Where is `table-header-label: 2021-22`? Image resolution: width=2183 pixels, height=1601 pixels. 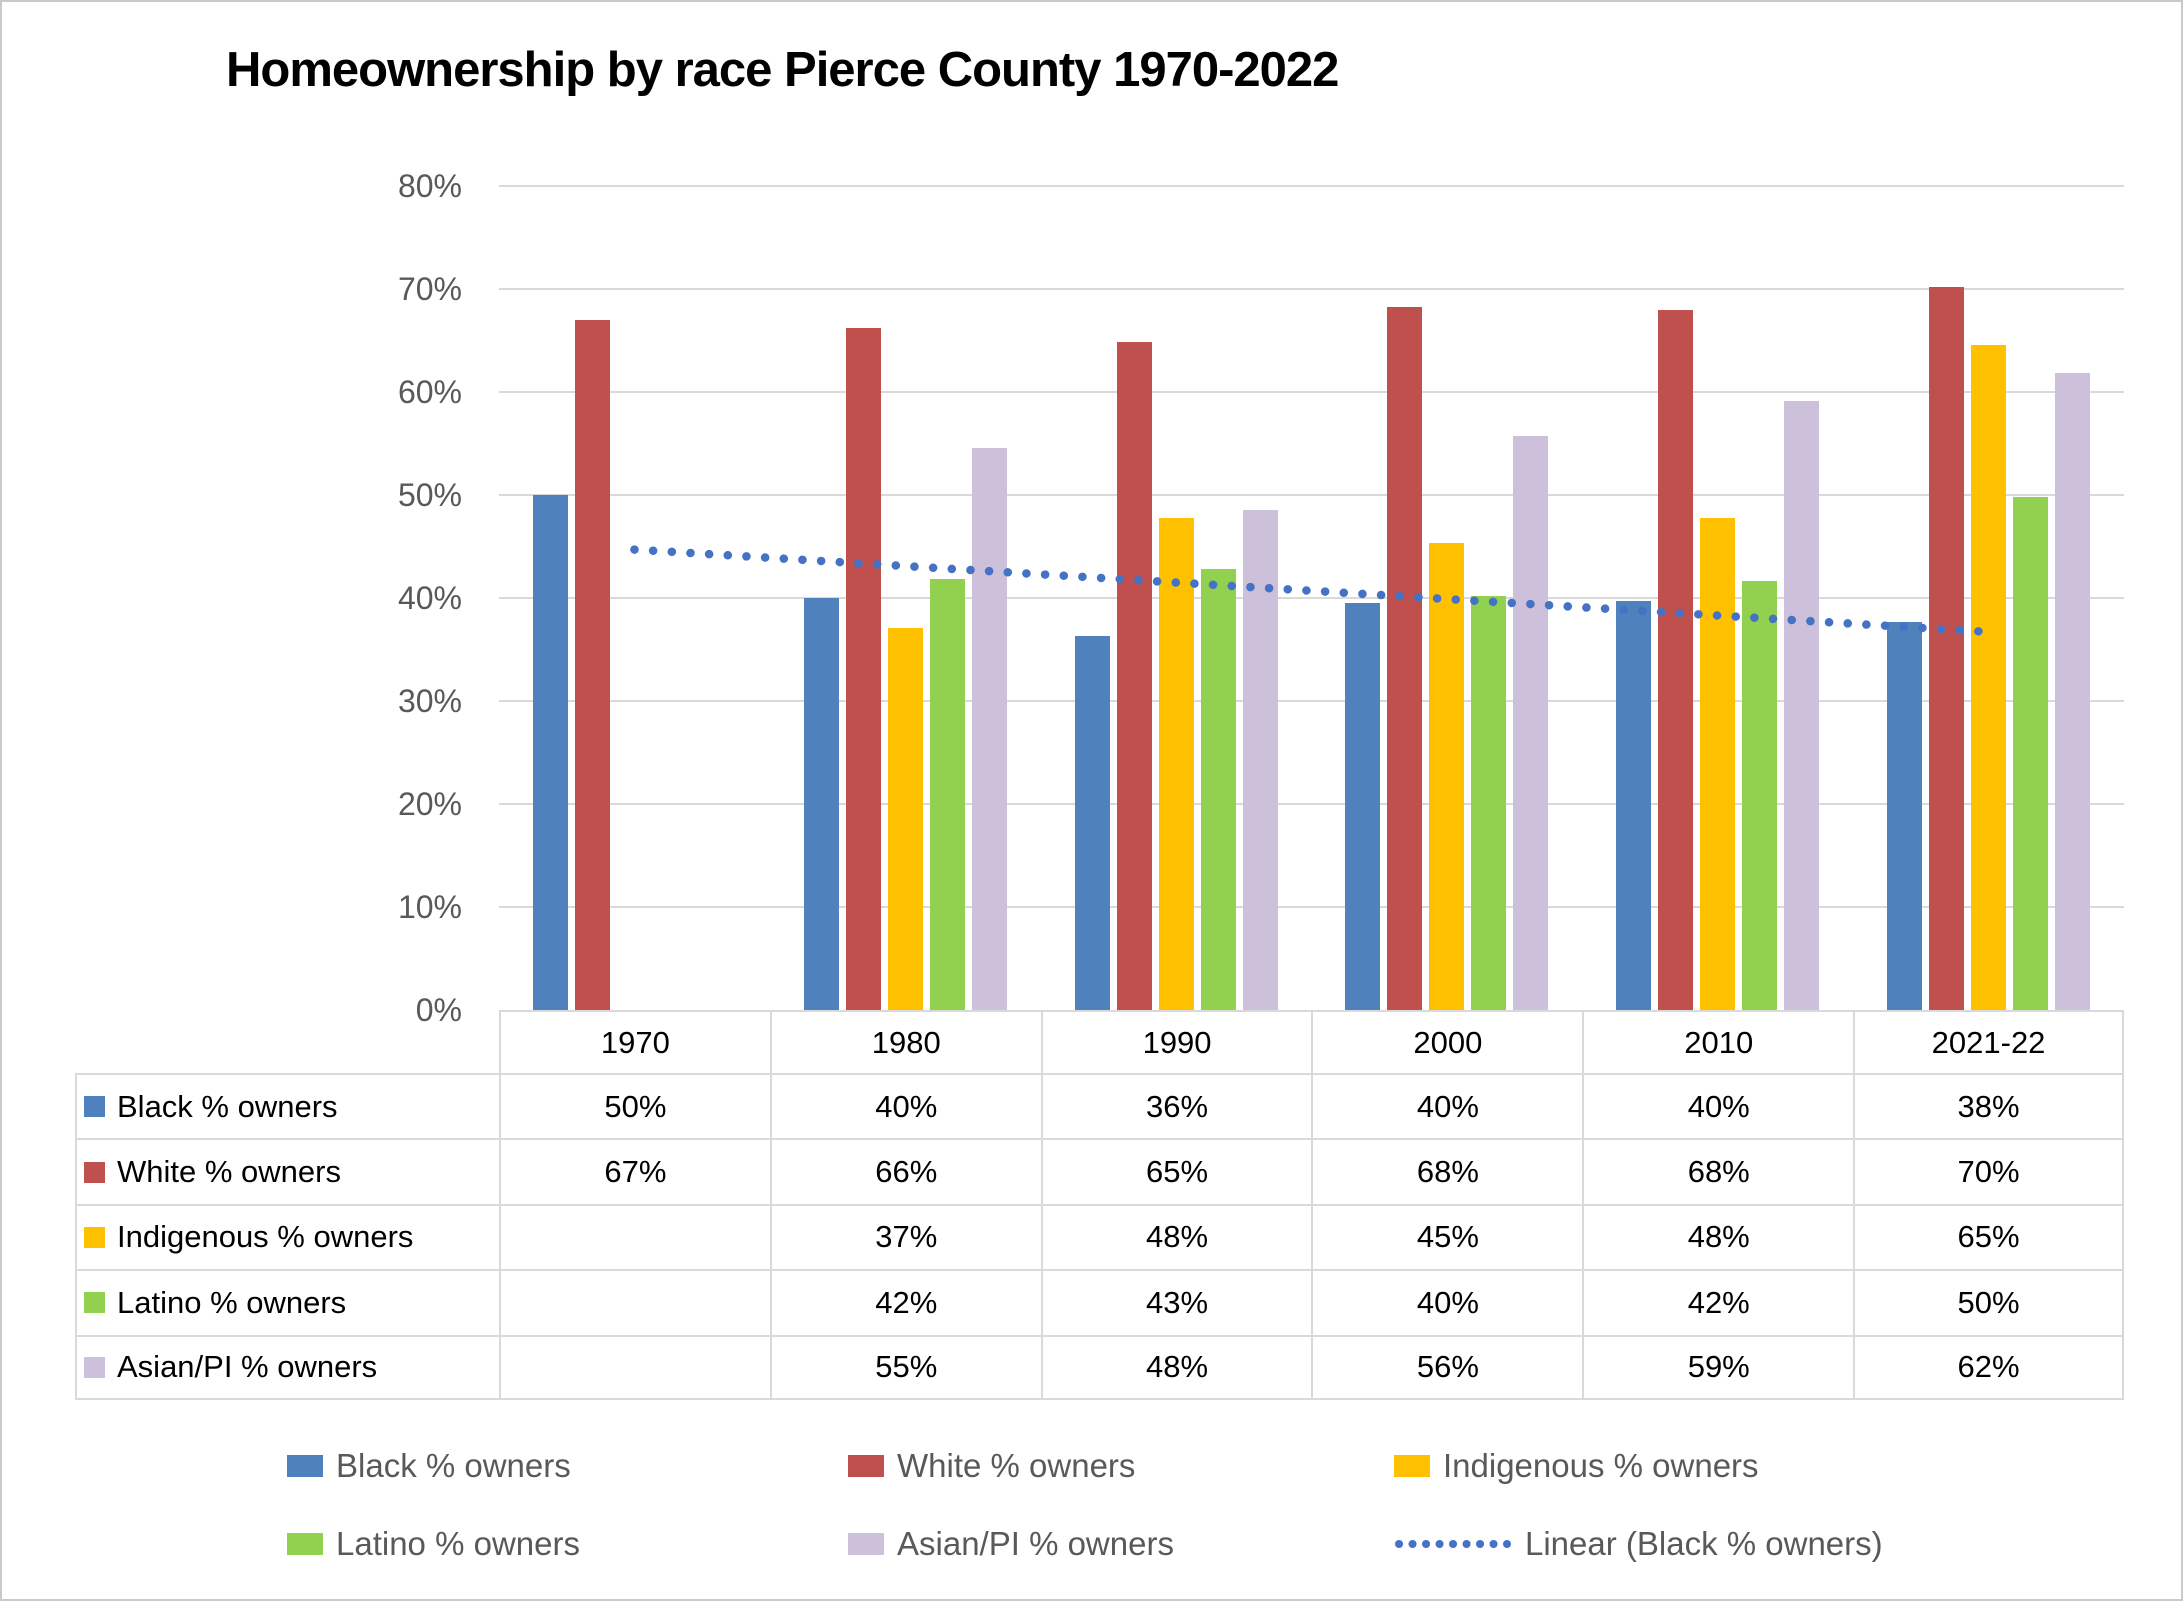
table-header-label: 2021-22 is located at coordinates (1988, 1042).